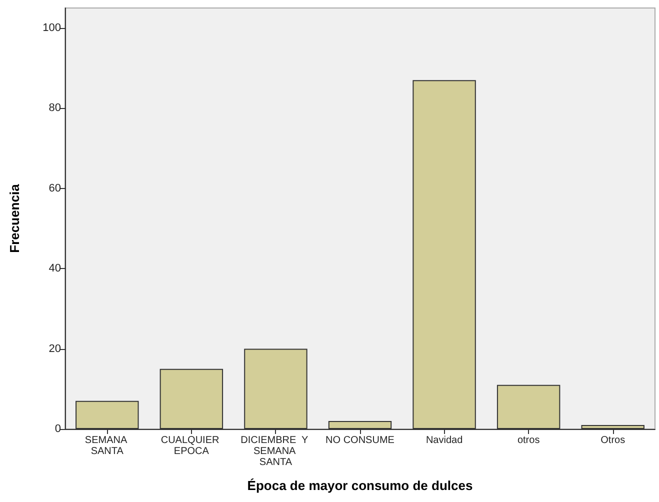 The width and height of the screenshot is (659, 502). I want to click on x-tick-label: Otros, so click(613, 440).